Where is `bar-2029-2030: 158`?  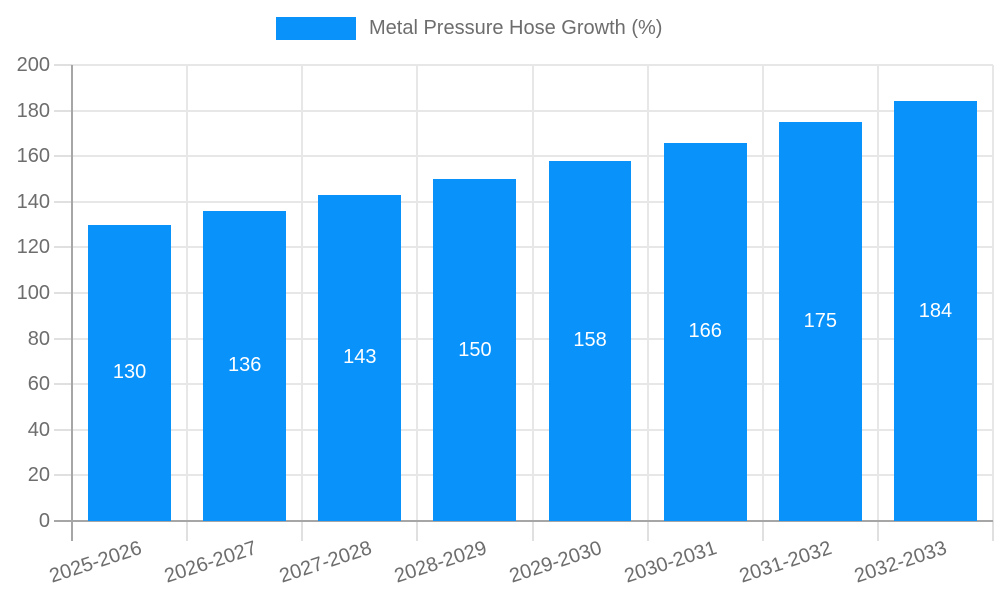
bar-2029-2030: 158 is located at coordinates (590, 340).